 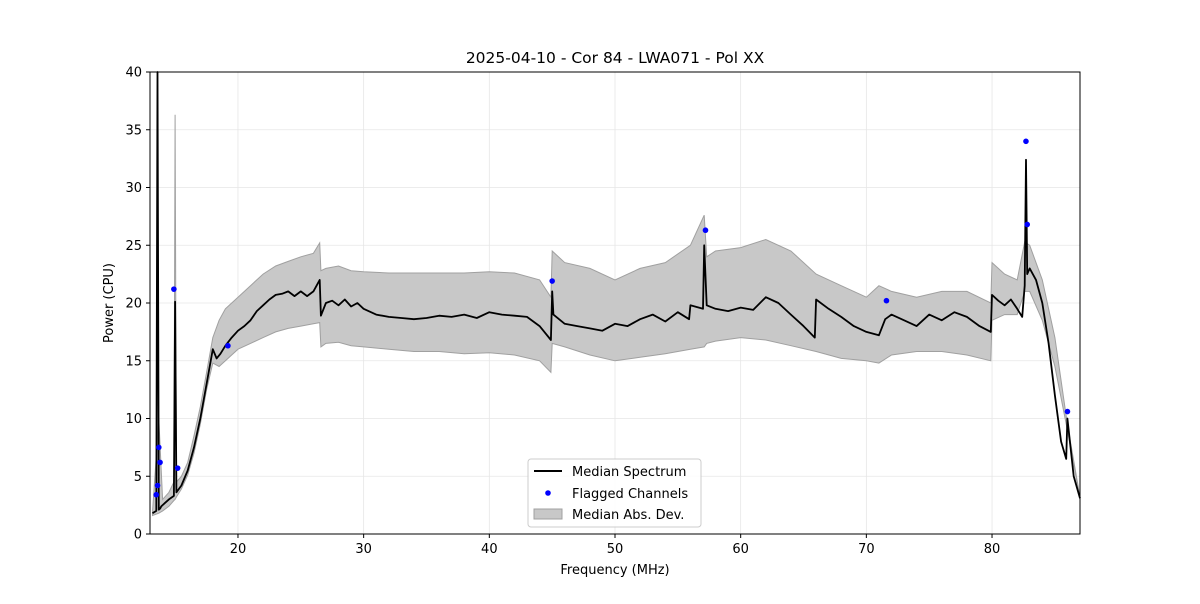 What do you see at coordinates (740, 549) in the screenshot?
I see `x-tick-label: 60` at bounding box center [740, 549].